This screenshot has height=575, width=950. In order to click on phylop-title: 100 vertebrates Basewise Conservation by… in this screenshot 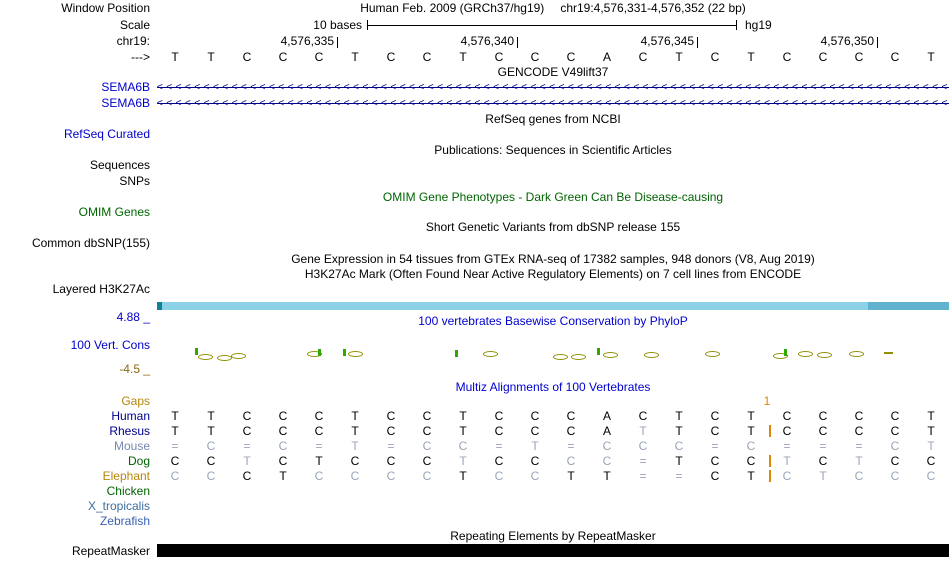, I will do `click(553, 321)`.